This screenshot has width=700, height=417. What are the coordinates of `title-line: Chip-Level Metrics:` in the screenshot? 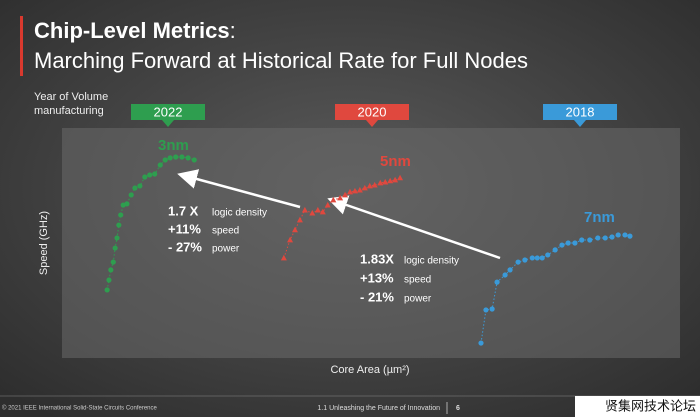 It's located at (135, 30).